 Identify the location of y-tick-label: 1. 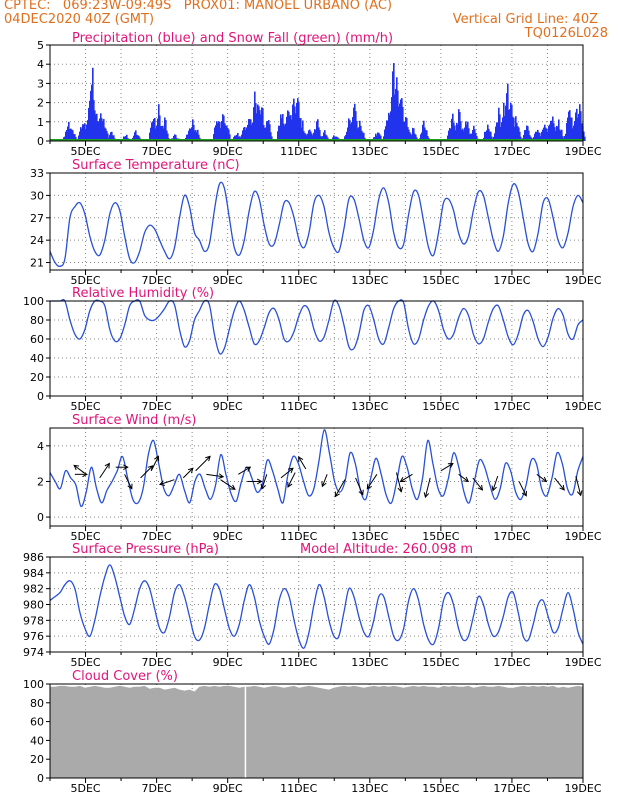
(40, 122).